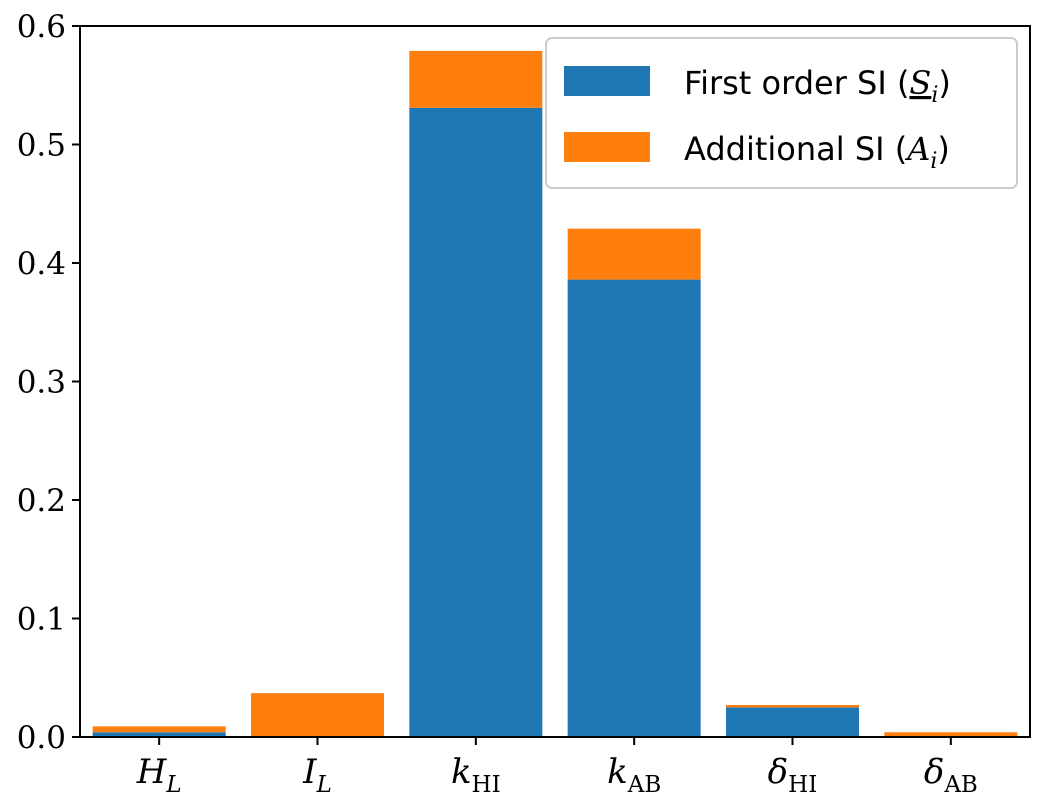 The image size is (1050, 805). I want to click on legend-box, so click(781, 113).